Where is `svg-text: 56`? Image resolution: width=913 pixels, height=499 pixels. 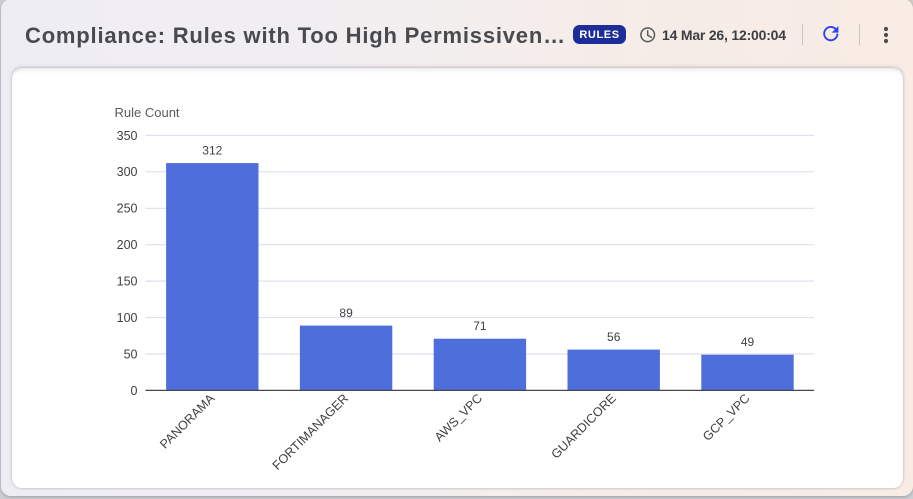
svg-text: 56 is located at coordinates (614, 337).